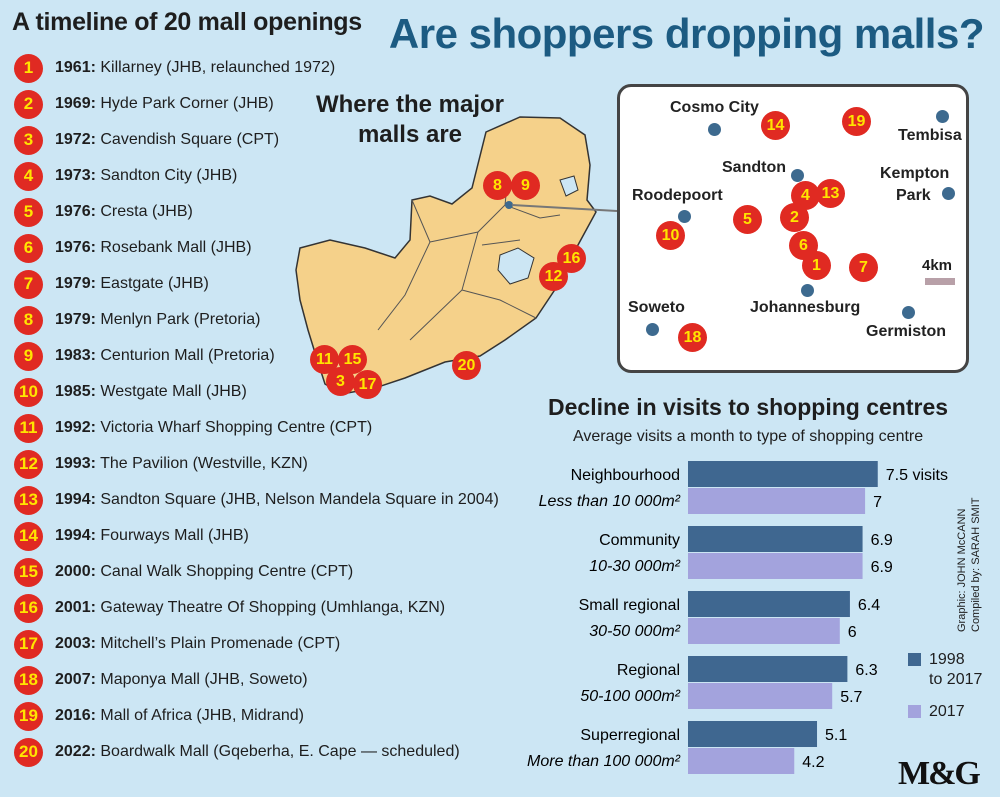  I want to click on category-label: Regional, so click(648, 670).